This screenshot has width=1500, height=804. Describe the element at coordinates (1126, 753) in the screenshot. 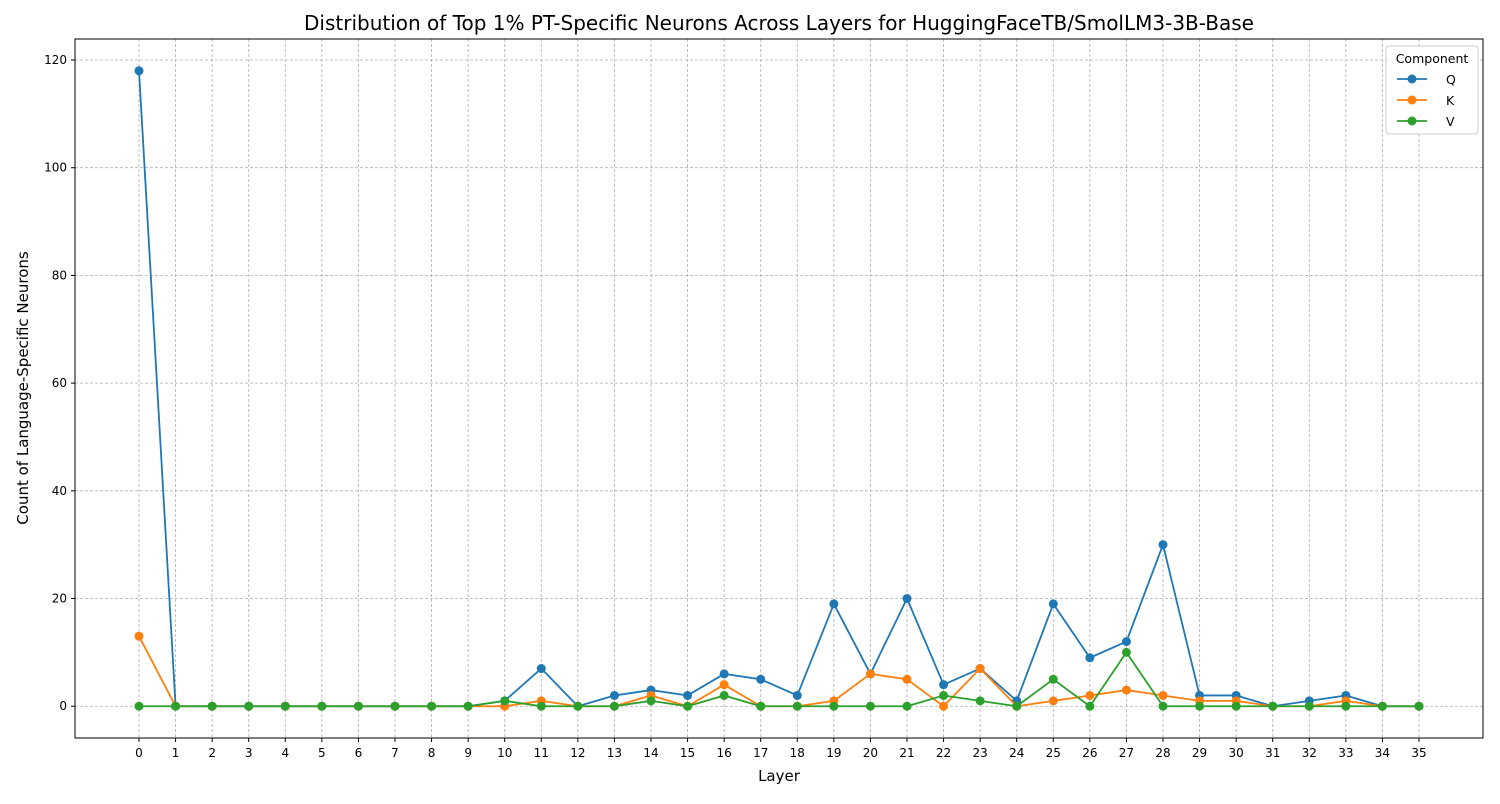

I see `x-tick-label: 27` at that location.